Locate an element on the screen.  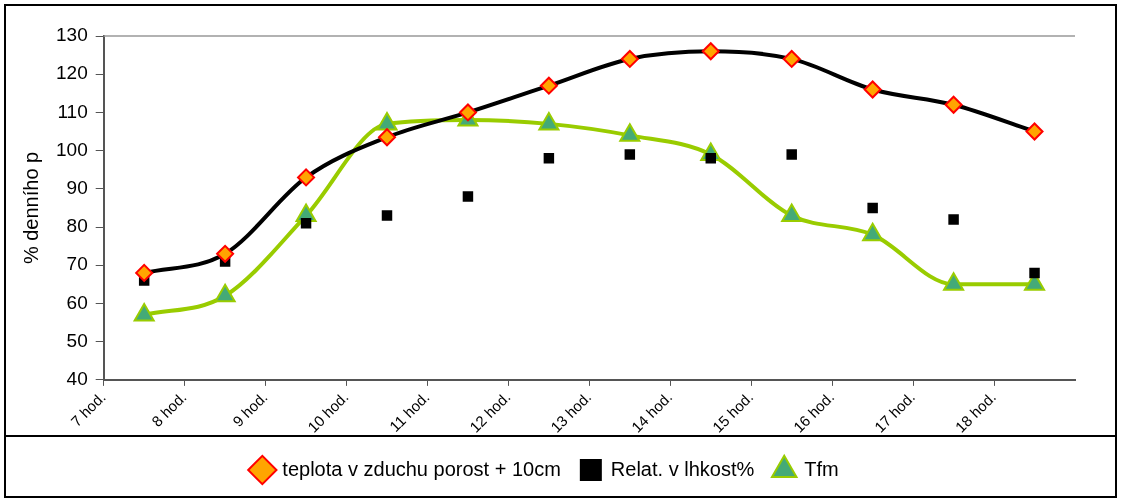
x-tick-label: 15 hod. is located at coordinates (732, 412).